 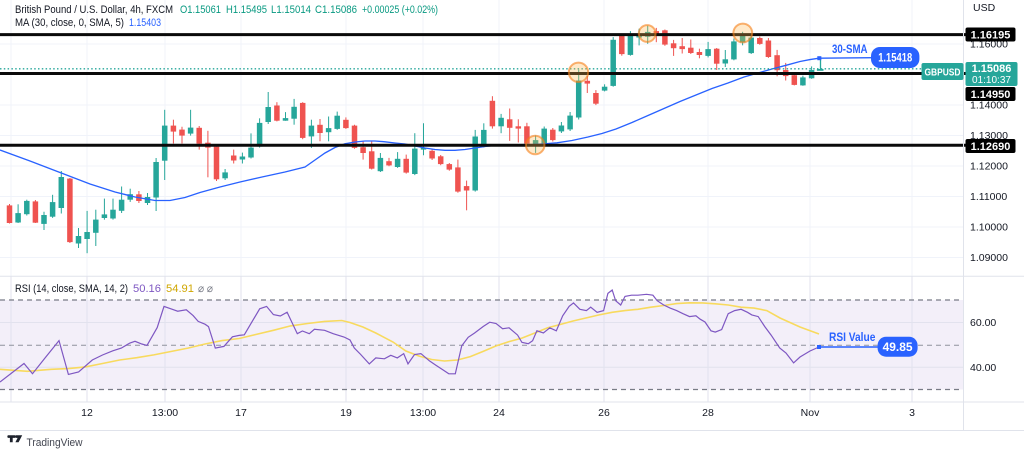 I want to click on svg-text: RSI Value, so click(x=852, y=337).